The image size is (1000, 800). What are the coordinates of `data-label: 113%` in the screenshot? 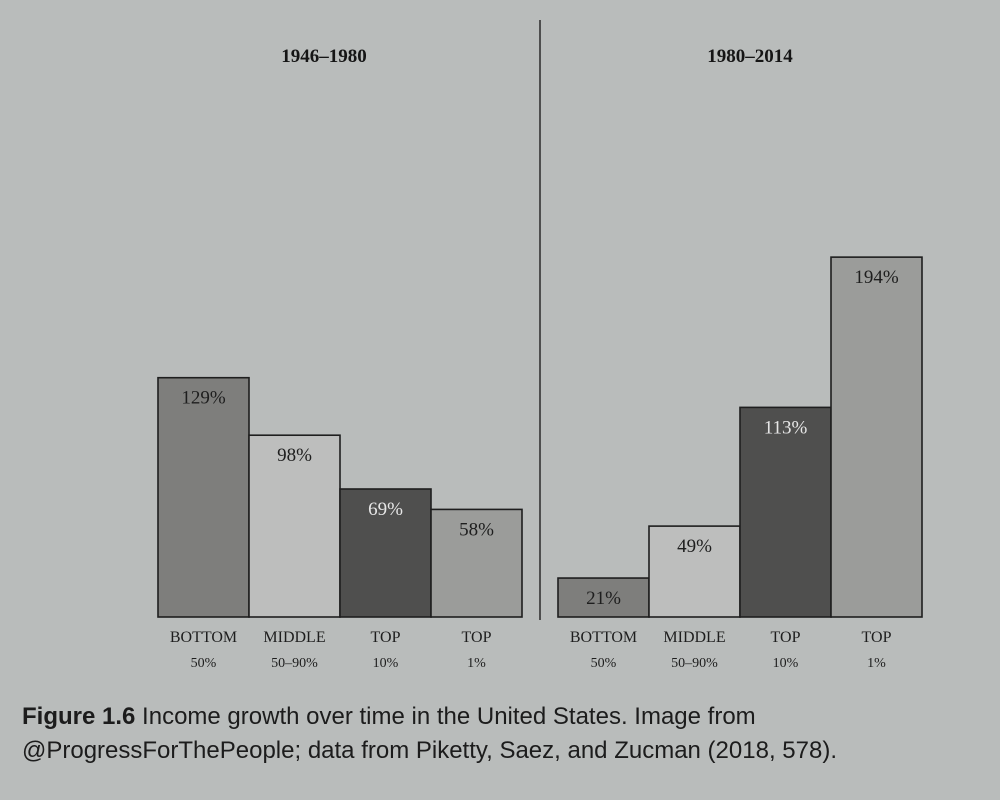 It's located at (786, 427).